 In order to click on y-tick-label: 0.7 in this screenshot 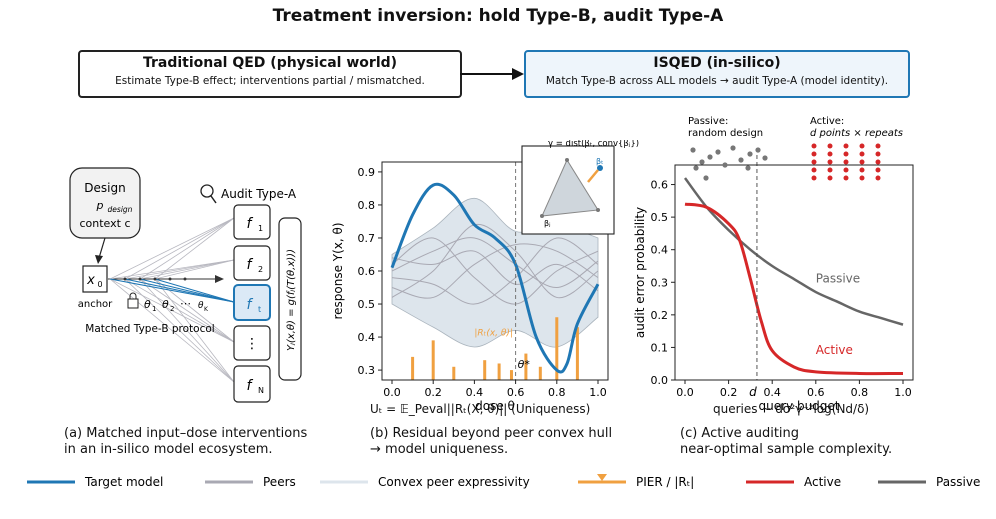, I will do `click(367, 238)`.